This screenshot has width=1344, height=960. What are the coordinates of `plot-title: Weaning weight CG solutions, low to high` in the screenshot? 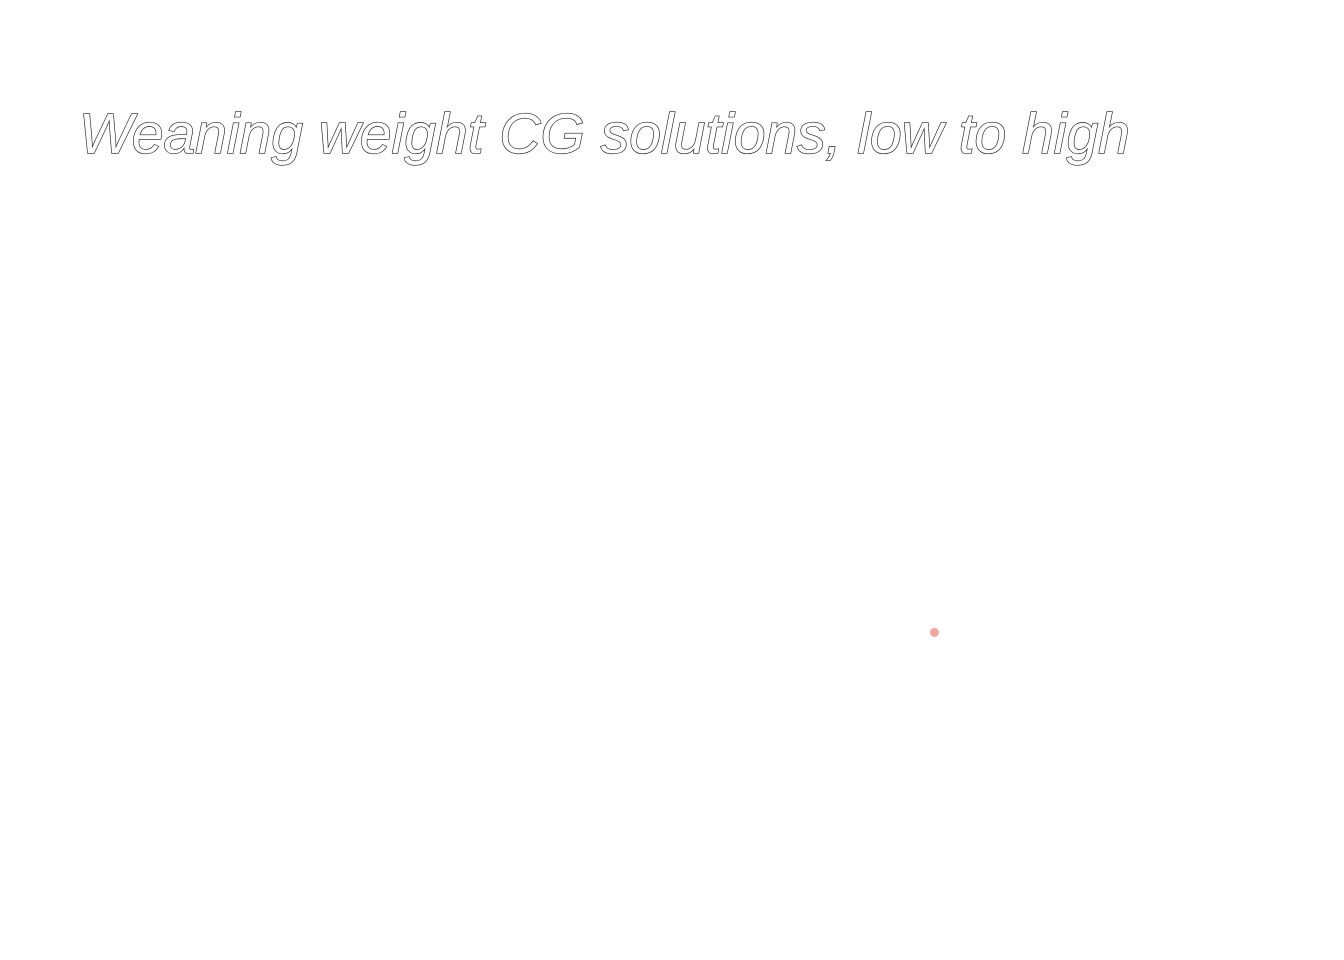 It's located at (604, 134).